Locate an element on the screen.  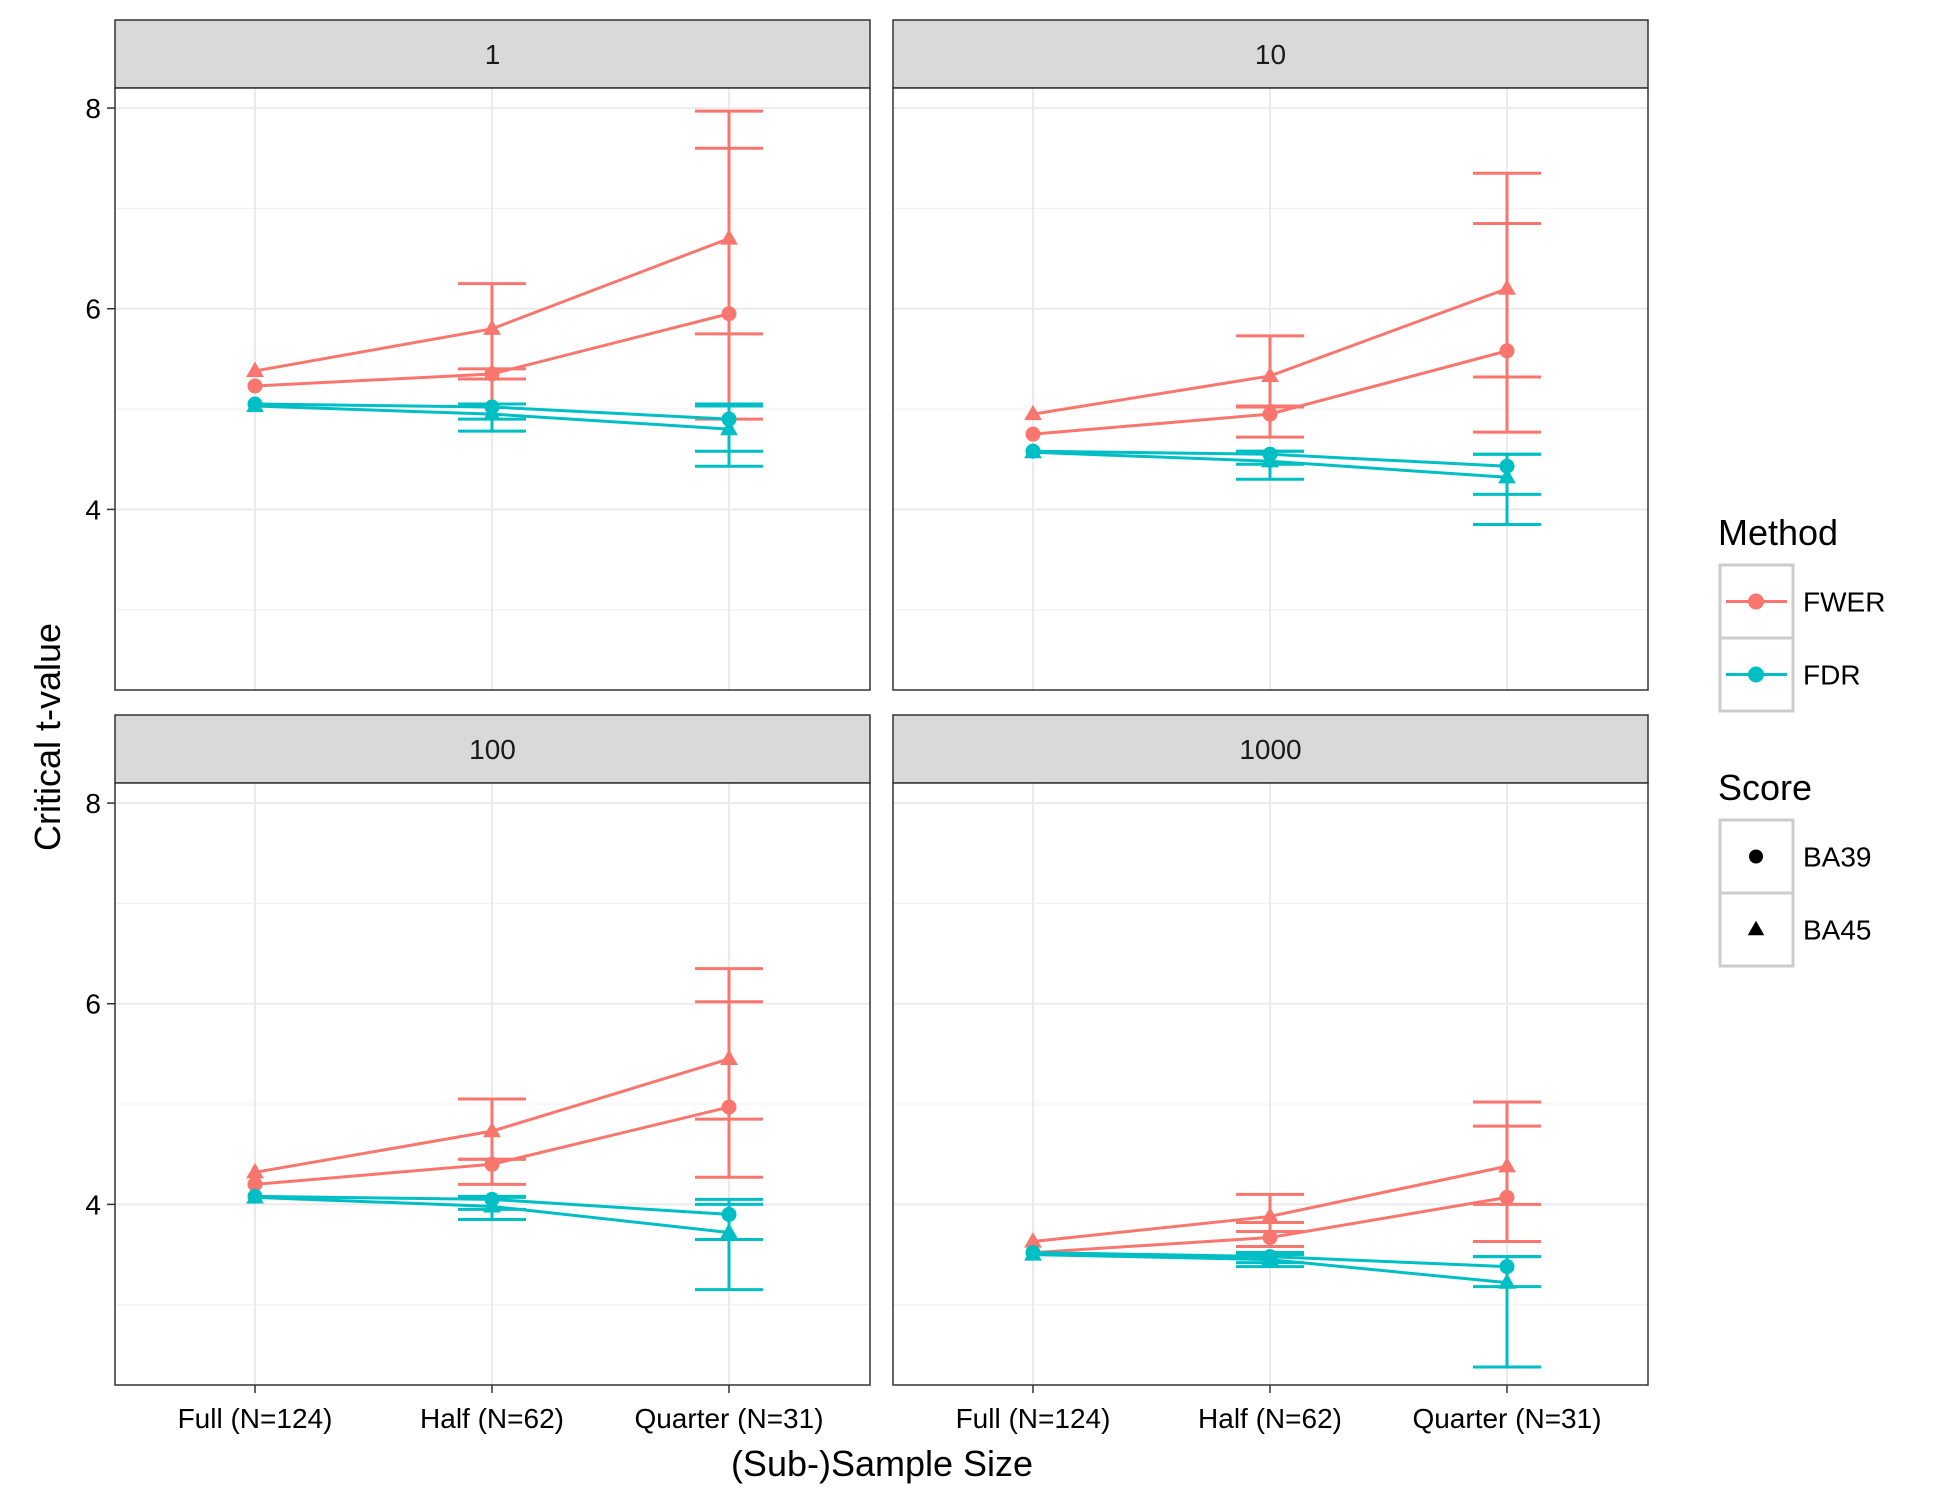
panel-1-strip-label: 1 is located at coordinates (493, 54).